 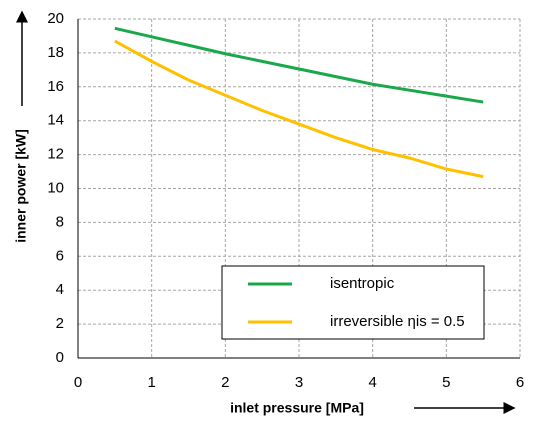 I want to click on y-tick-label: 8, so click(x=60, y=221).